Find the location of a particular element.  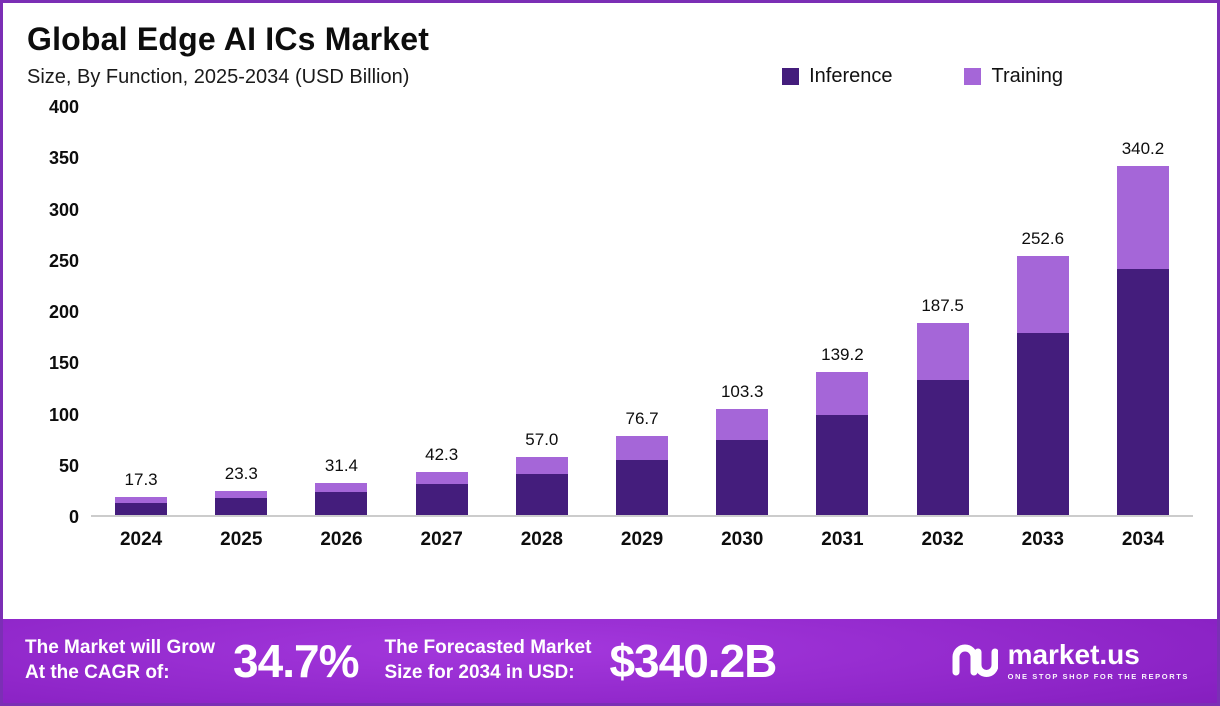

x-axis-label: 2024 is located at coordinates (141, 539).